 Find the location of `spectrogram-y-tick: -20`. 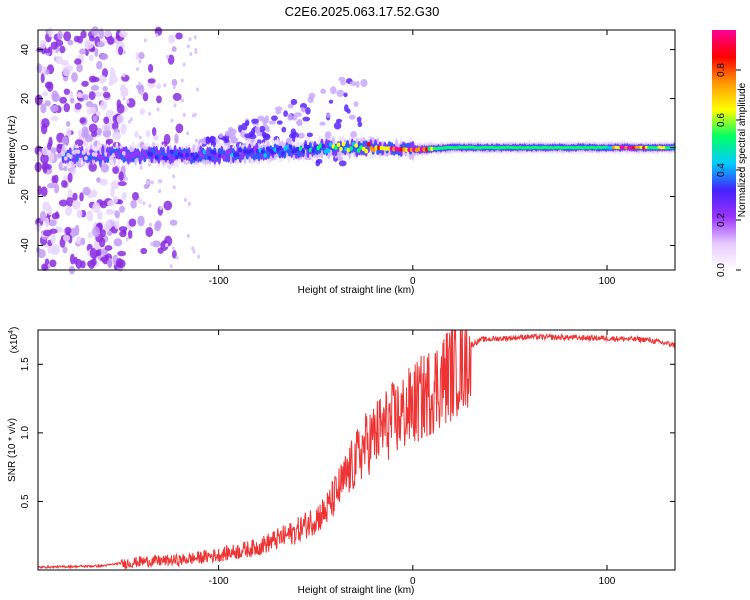

spectrogram-y-tick: -20 is located at coordinates (347, 196).